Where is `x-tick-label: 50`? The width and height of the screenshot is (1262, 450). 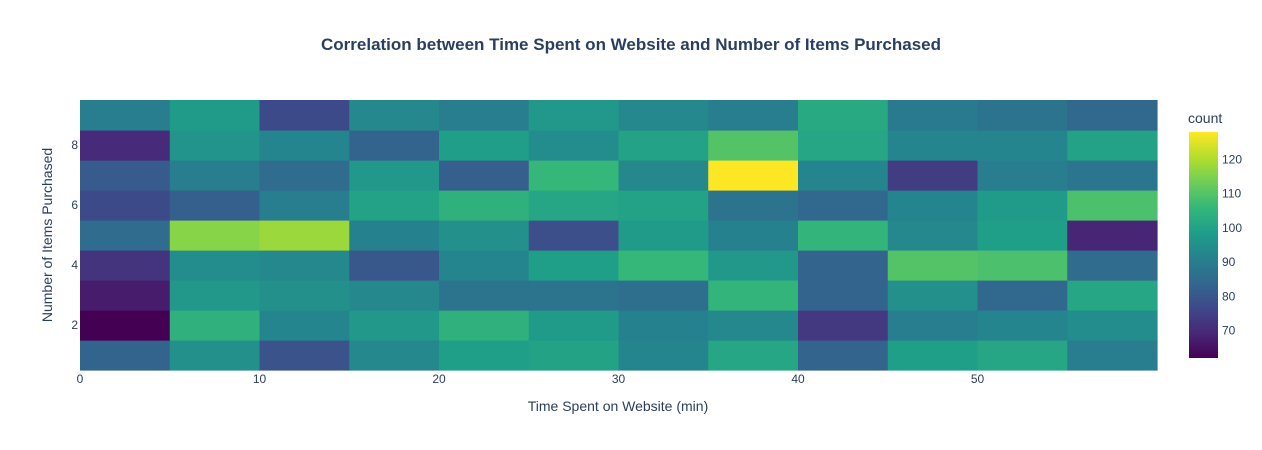
x-tick-label: 50 is located at coordinates (978, 379).